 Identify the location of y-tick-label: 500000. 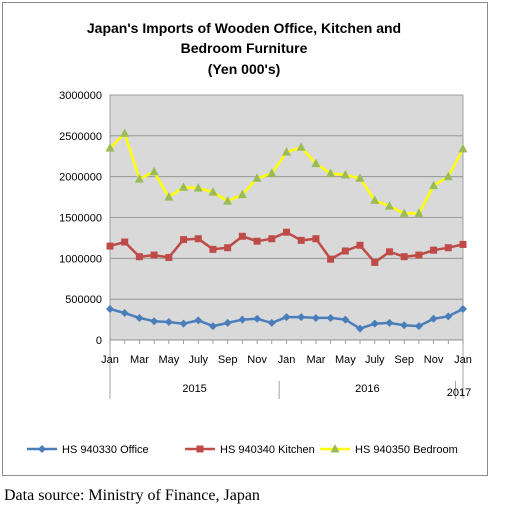
(83, 300).